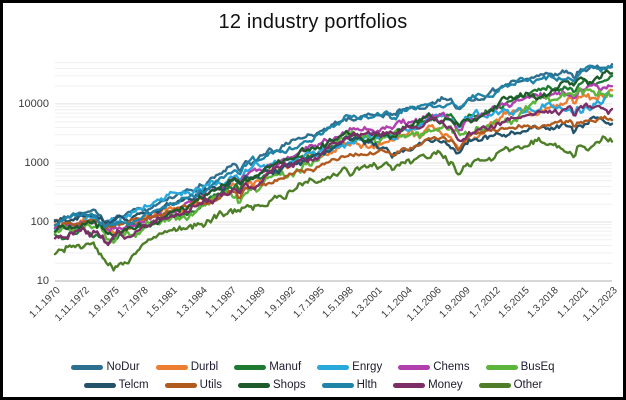 Image resolution: width=626 pixels, height=400 pixels. I want to click on legend-item-utils: Utils, so click(193, 385).